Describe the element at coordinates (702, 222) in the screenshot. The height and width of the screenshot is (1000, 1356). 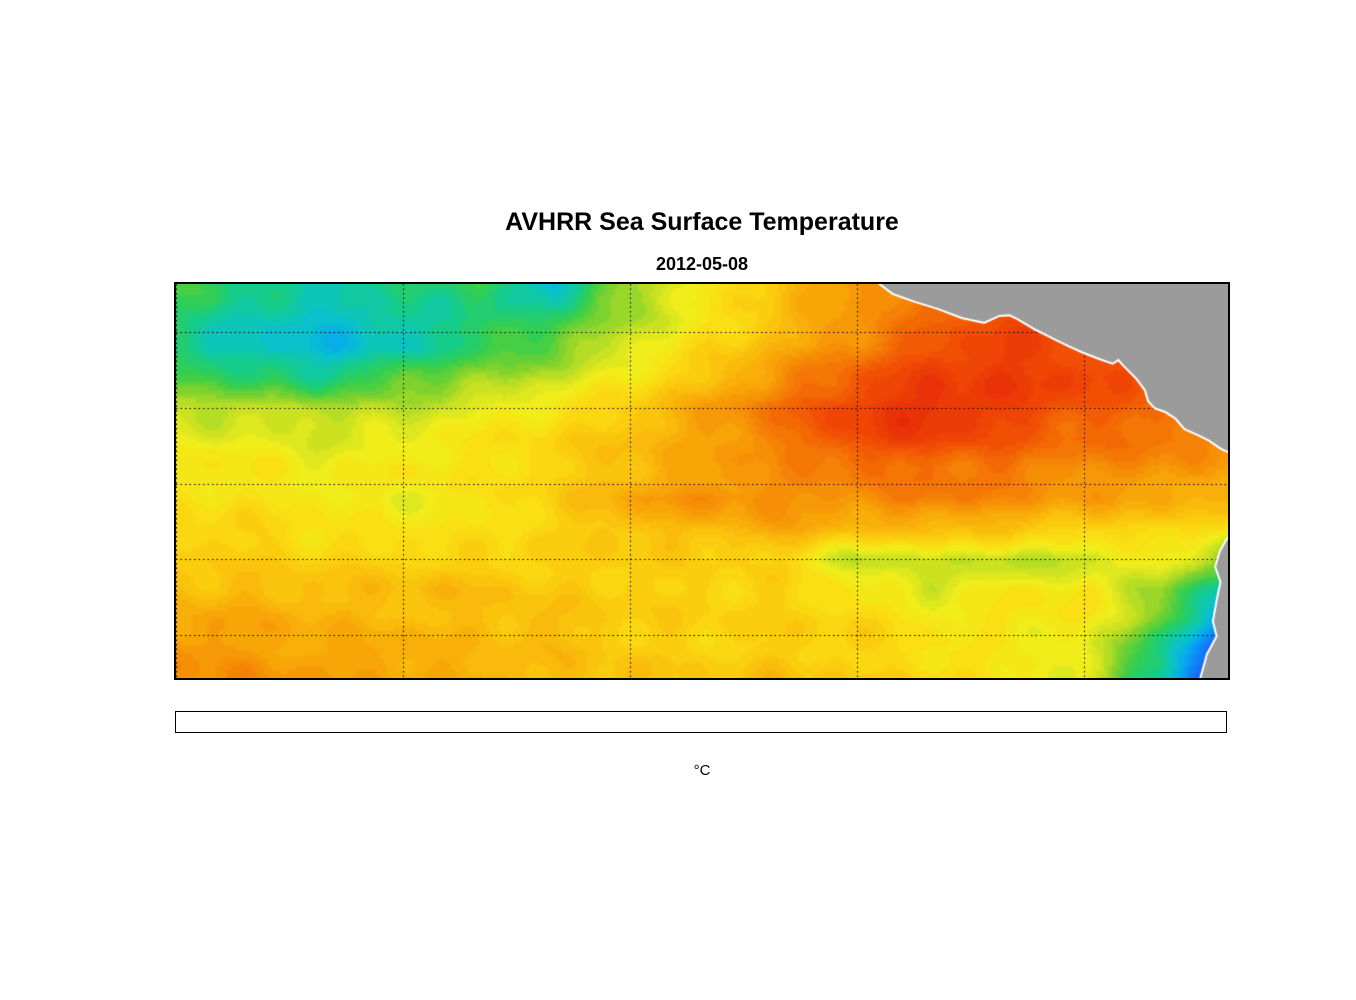
I see `chart-title: AVHRR Sea Surface Temperature` at that location.